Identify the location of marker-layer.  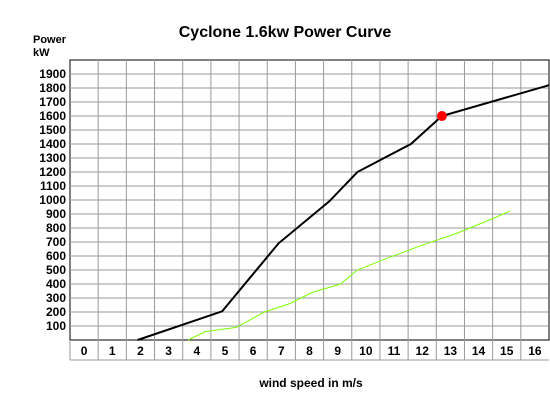
(441, 116).